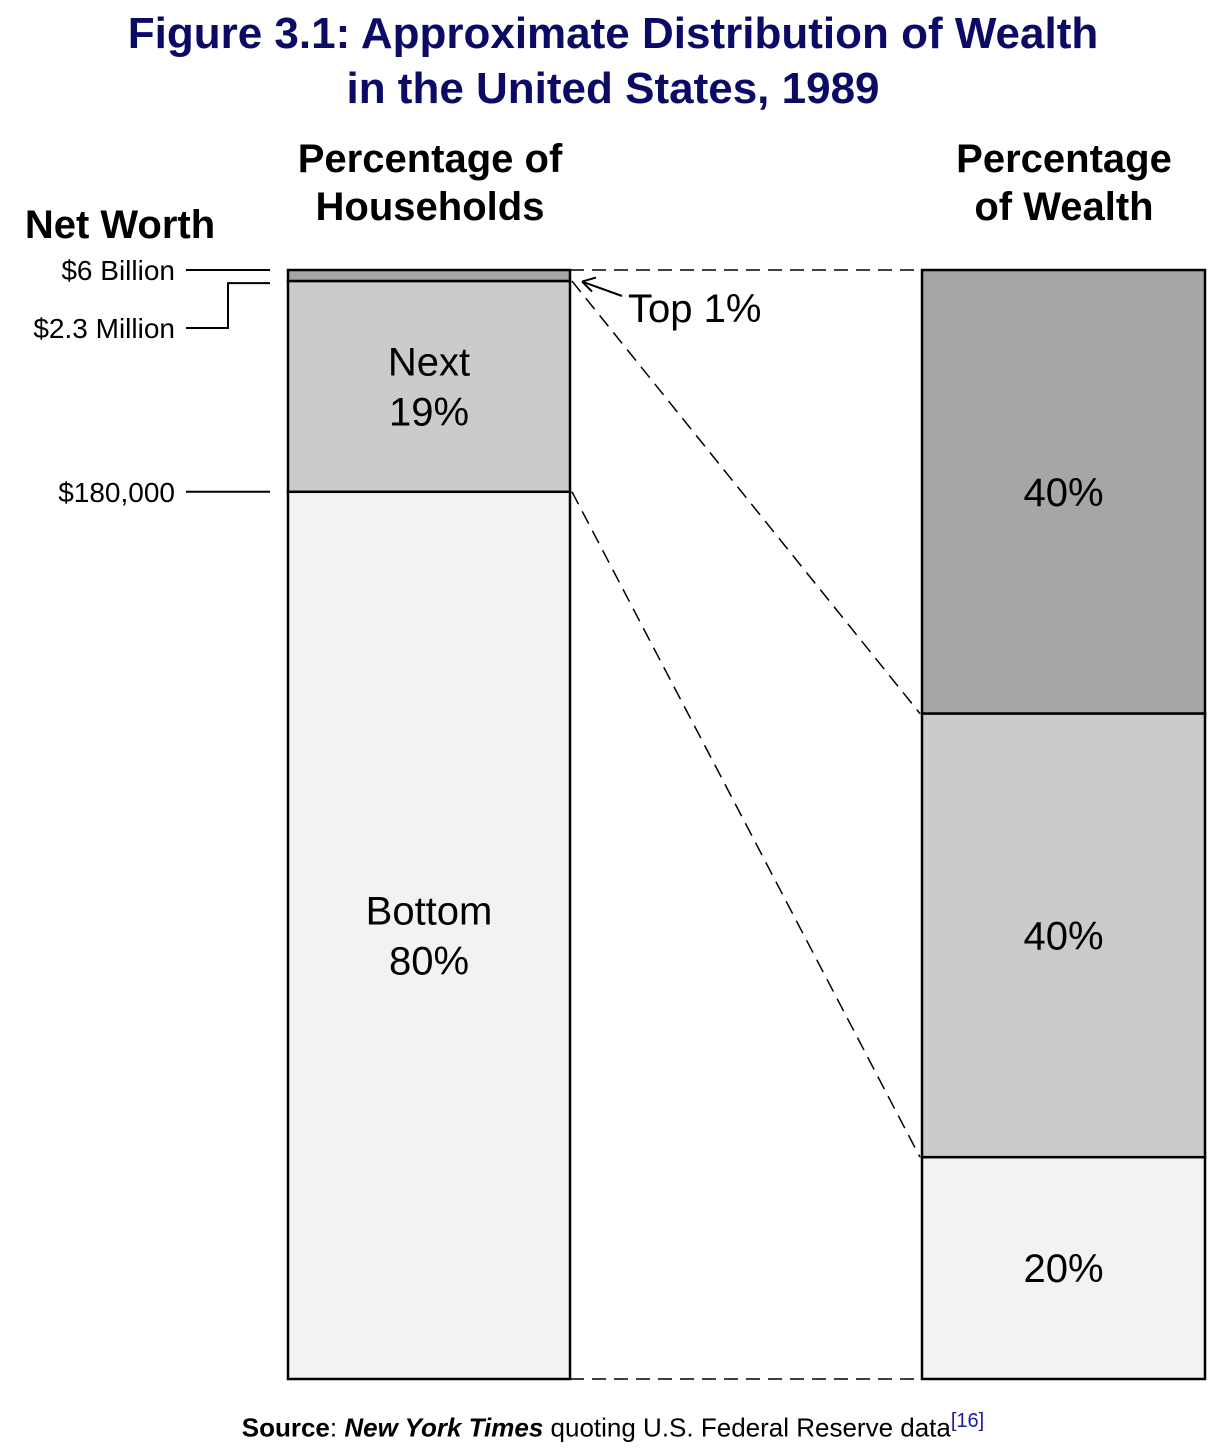 This screenshot has width=1226, height=1452. I want to click on net-worth-tick-label: $180,000, so click(116, 492).